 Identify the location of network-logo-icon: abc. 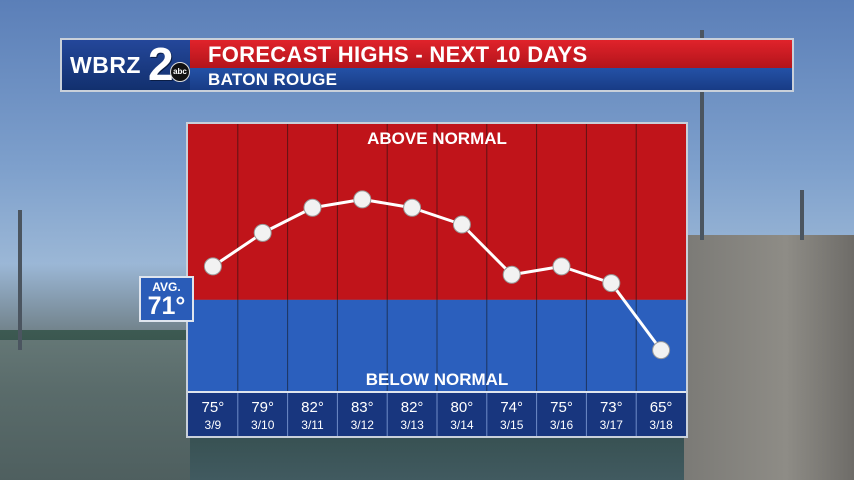
(180, 72).